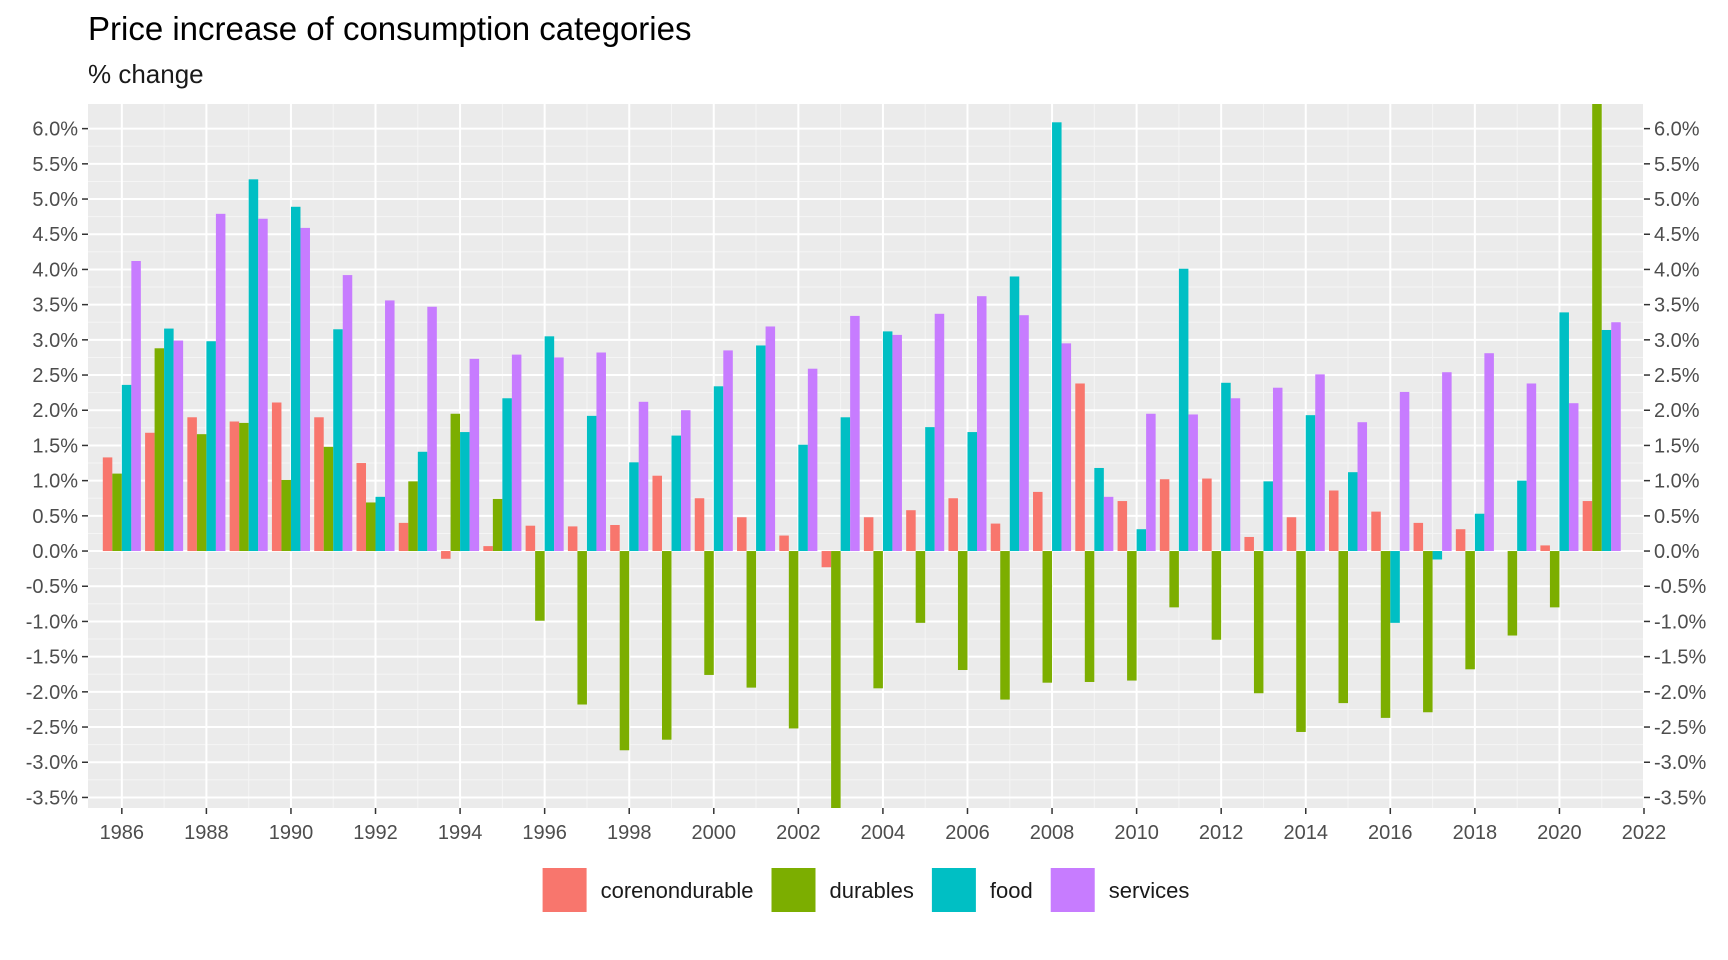  I want to click on bar-corenondurable-2021, so click(1587, 526).